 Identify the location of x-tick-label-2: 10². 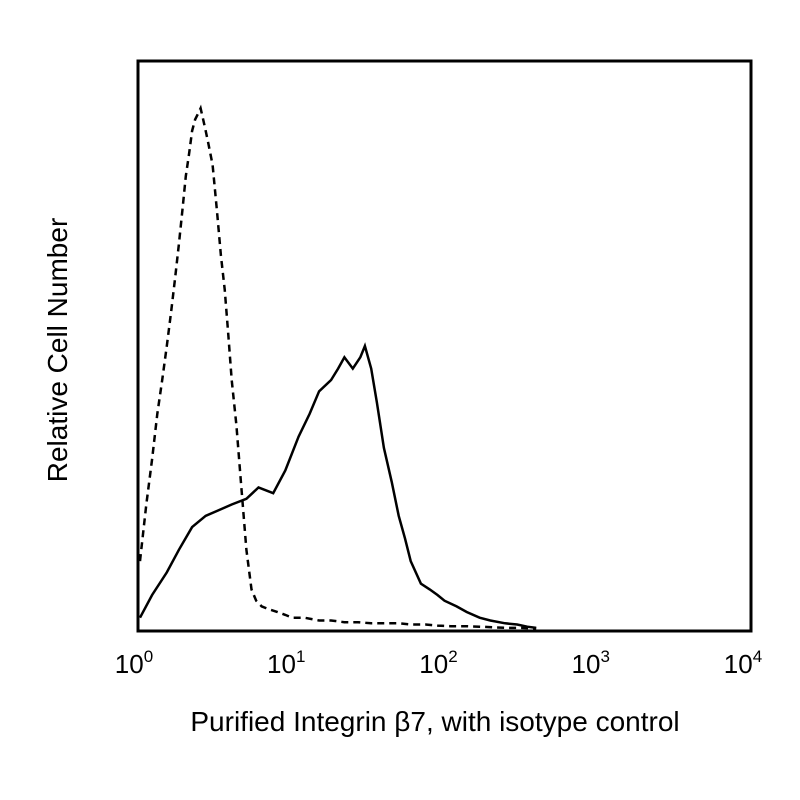
(438, 663).